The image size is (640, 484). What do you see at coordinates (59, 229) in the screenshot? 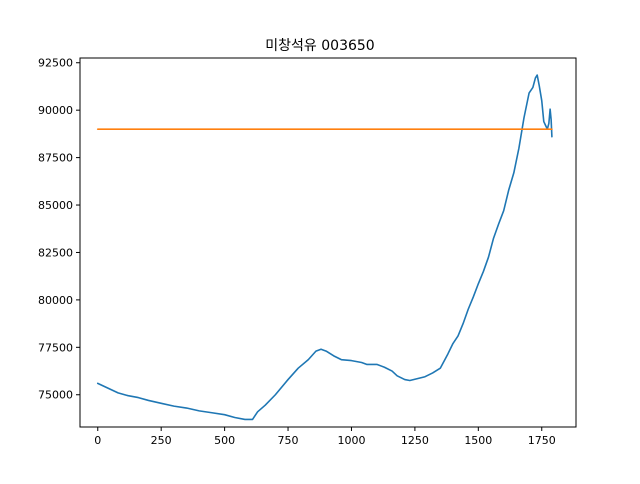
I see `y-axis-ticks: 75000 77500 80000 82500 85000 87500 90000 92500` at bounding box center [59, 229].